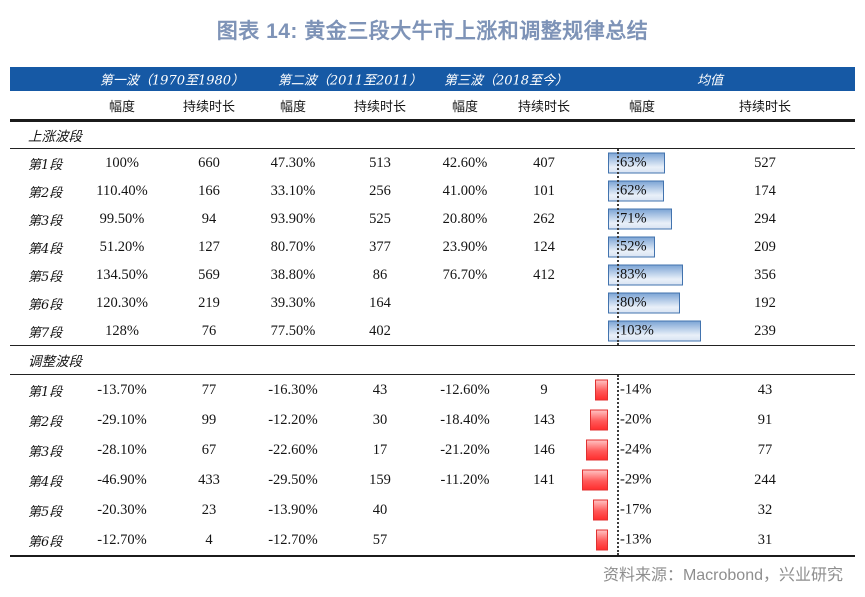  Describe the element at coordinates (380, 479) in the screenshot. I see `cell-w2-dur: 159` at that location.